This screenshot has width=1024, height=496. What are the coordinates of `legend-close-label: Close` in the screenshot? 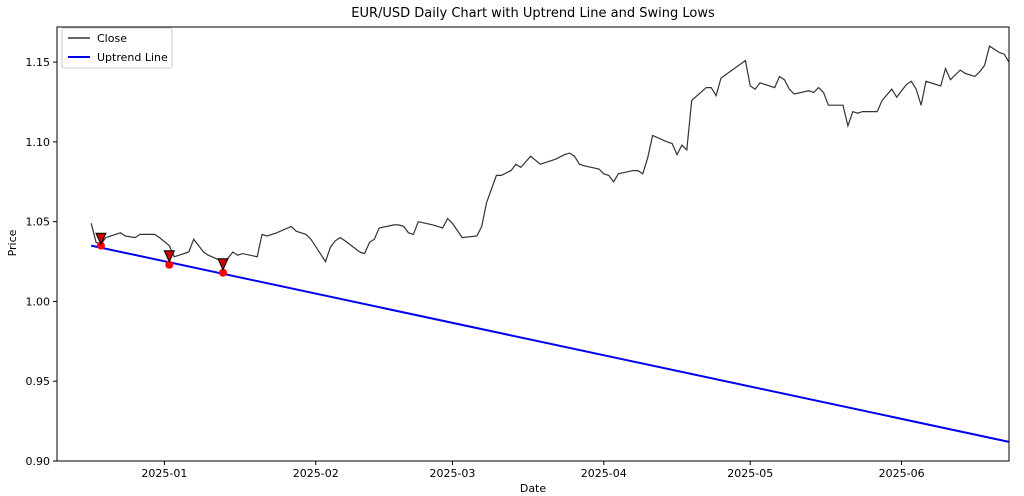 It's located at (112, 38).